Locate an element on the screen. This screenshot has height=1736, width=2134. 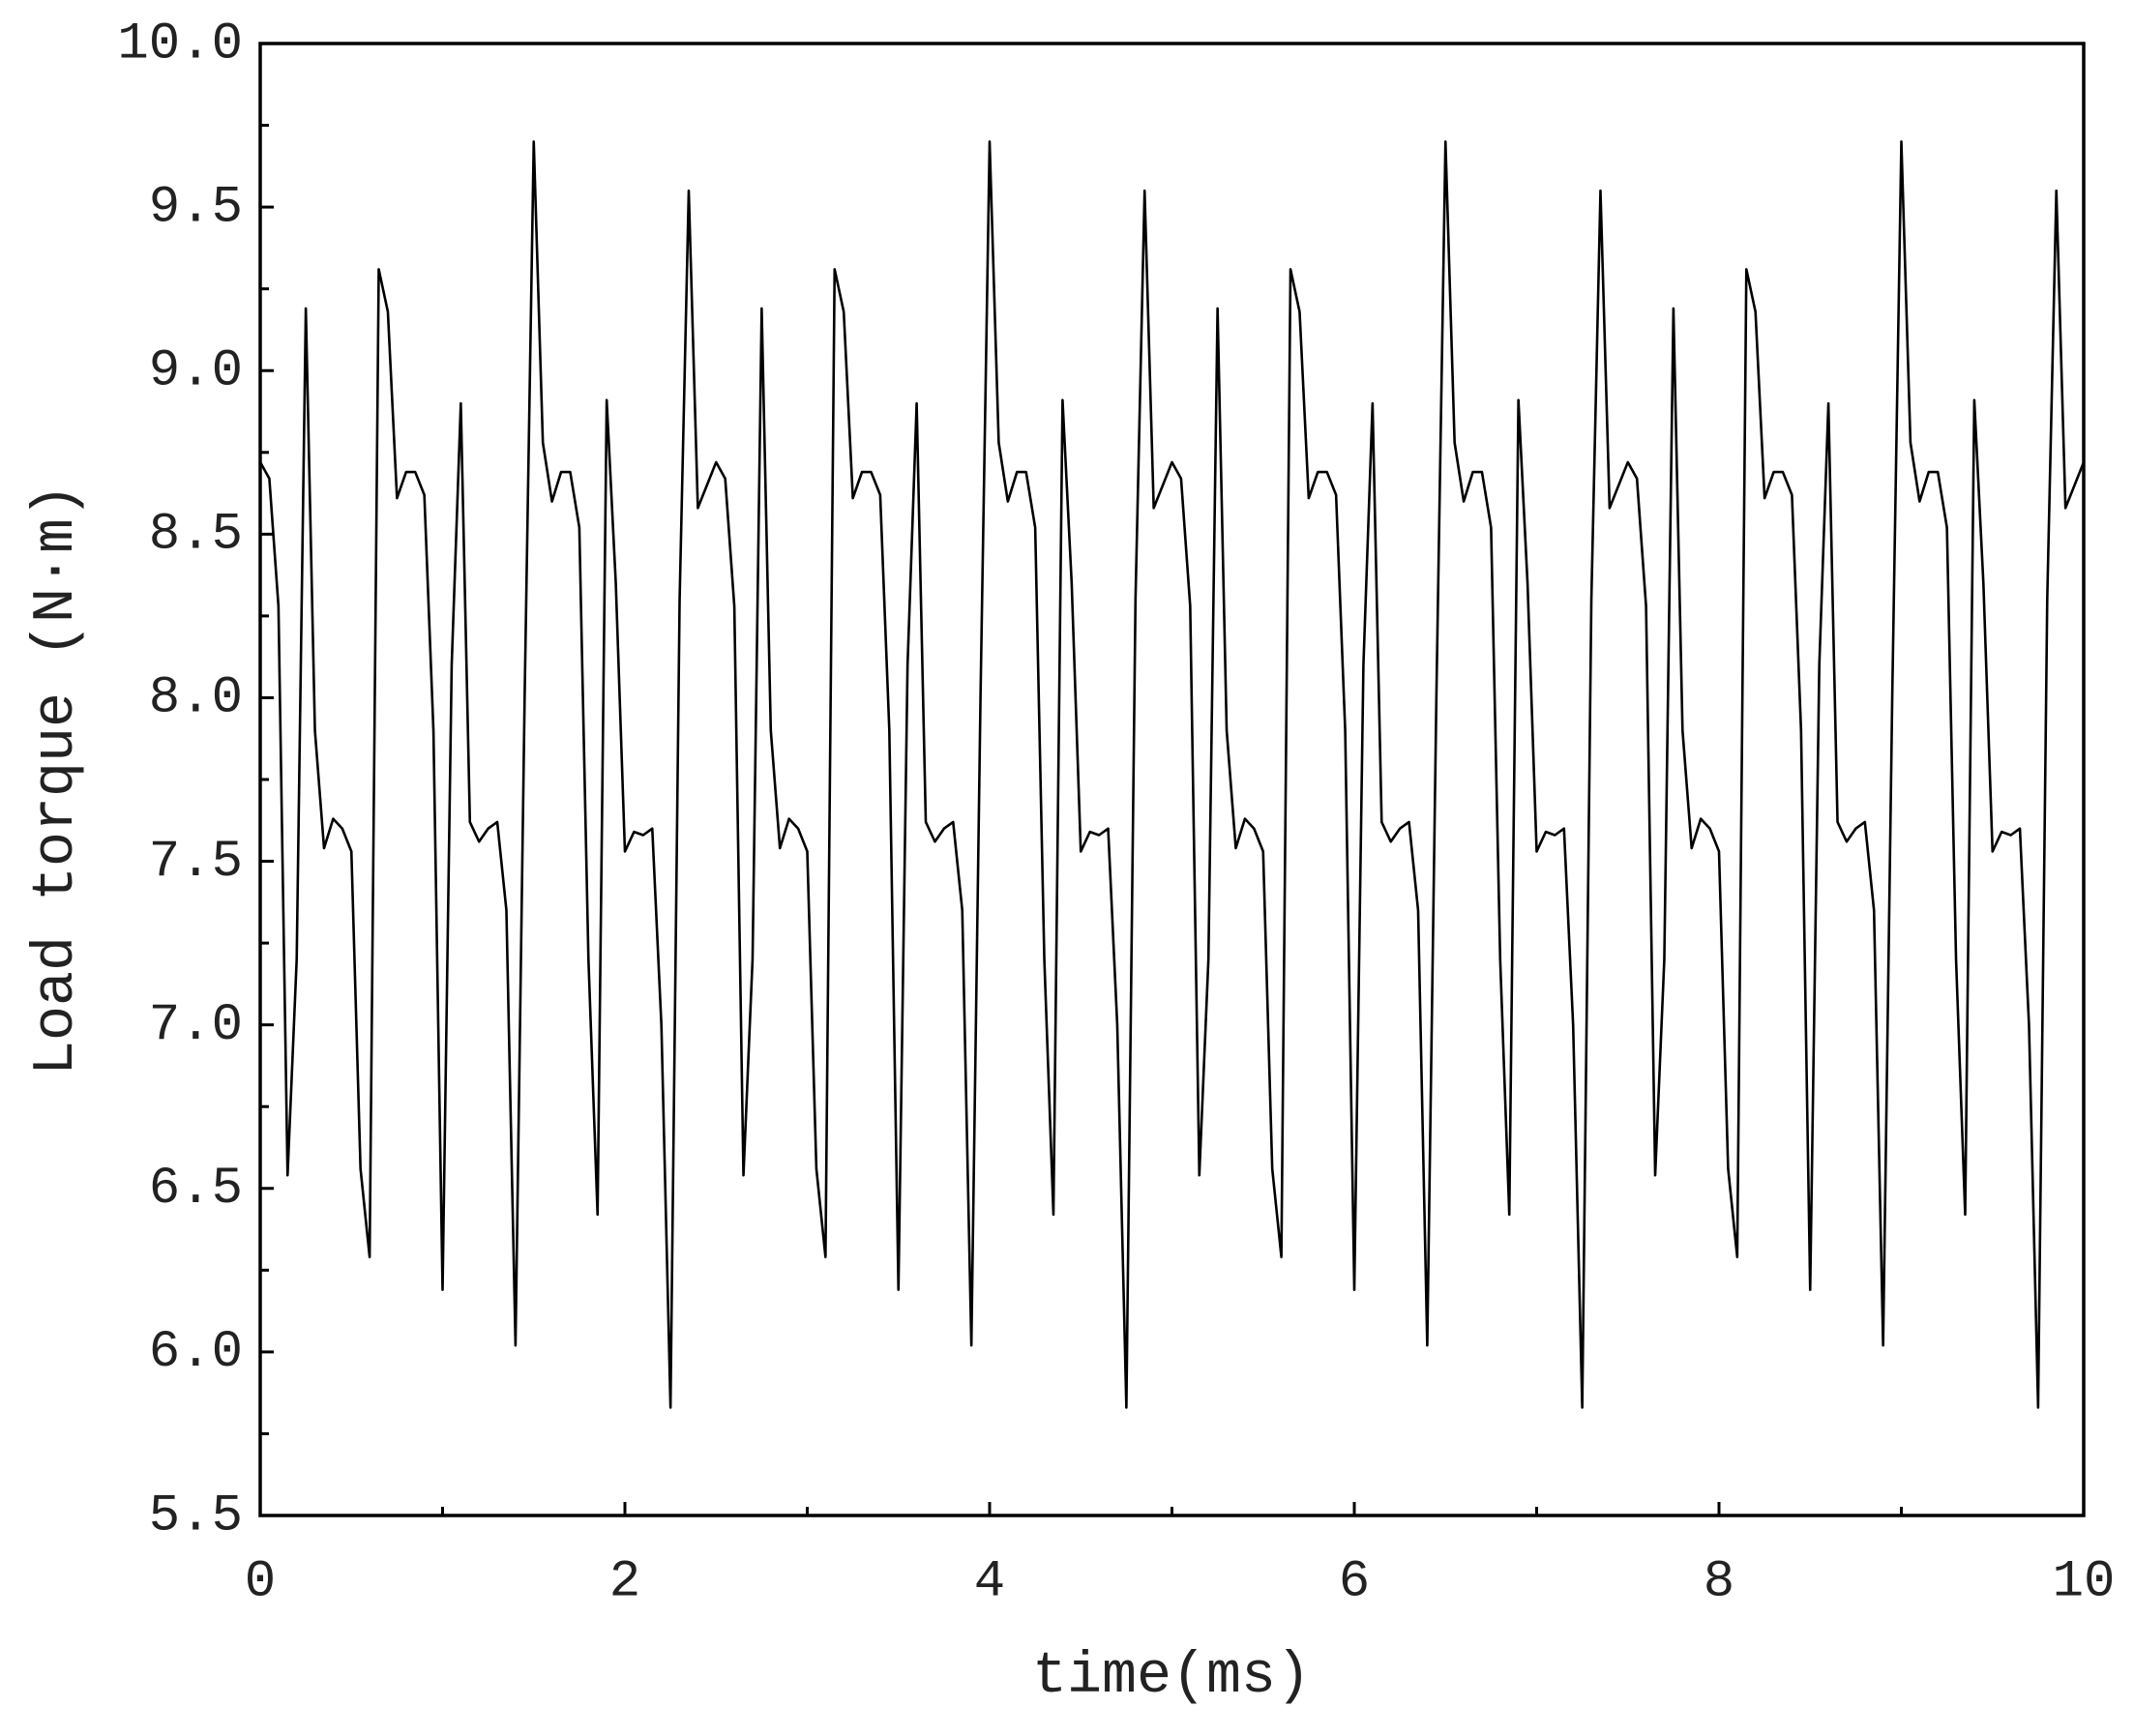
y-tick-label: 9.5 is located at coordinates (196, 207).